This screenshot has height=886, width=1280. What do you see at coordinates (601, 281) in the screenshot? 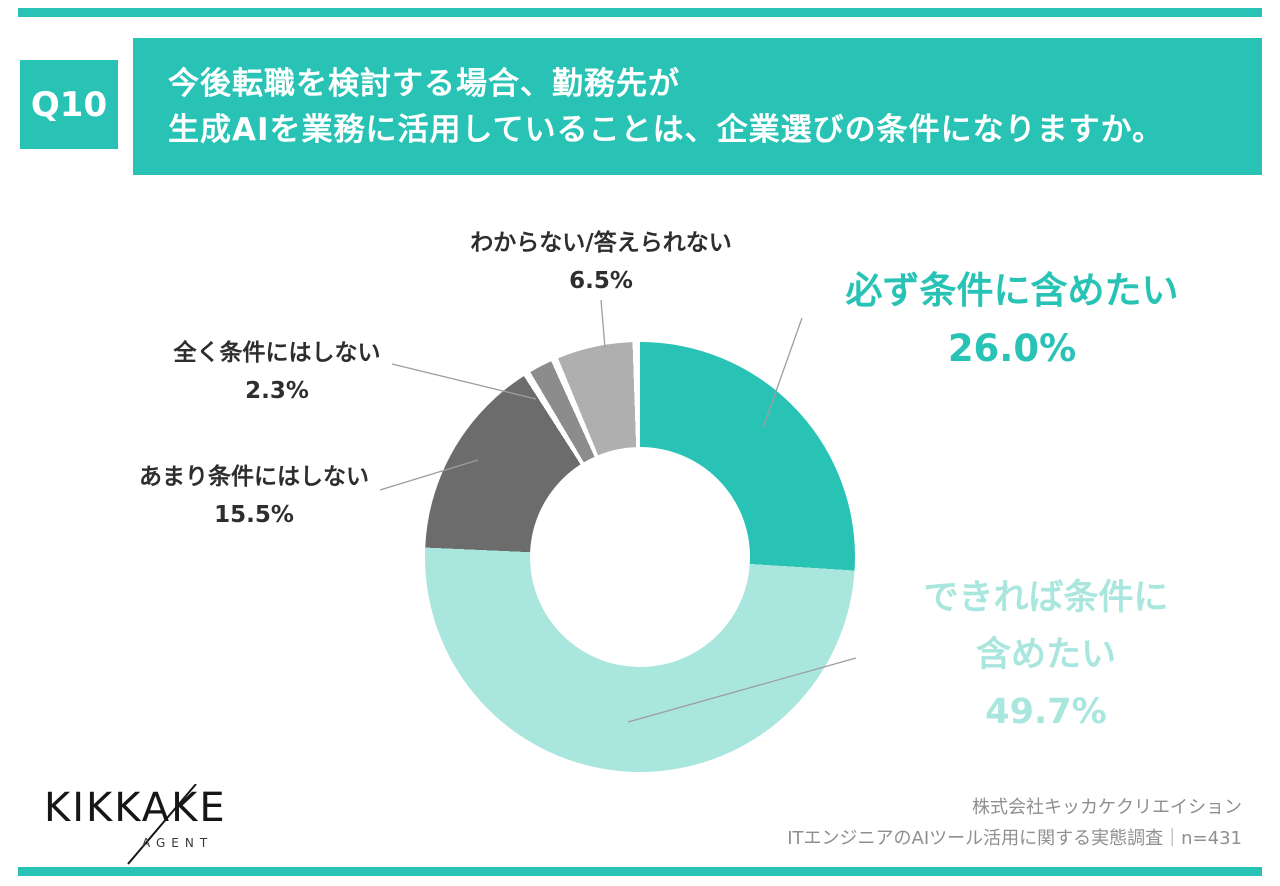
I see `callout-dont-know-value: 6.5%` at bounding box center [601, 281].